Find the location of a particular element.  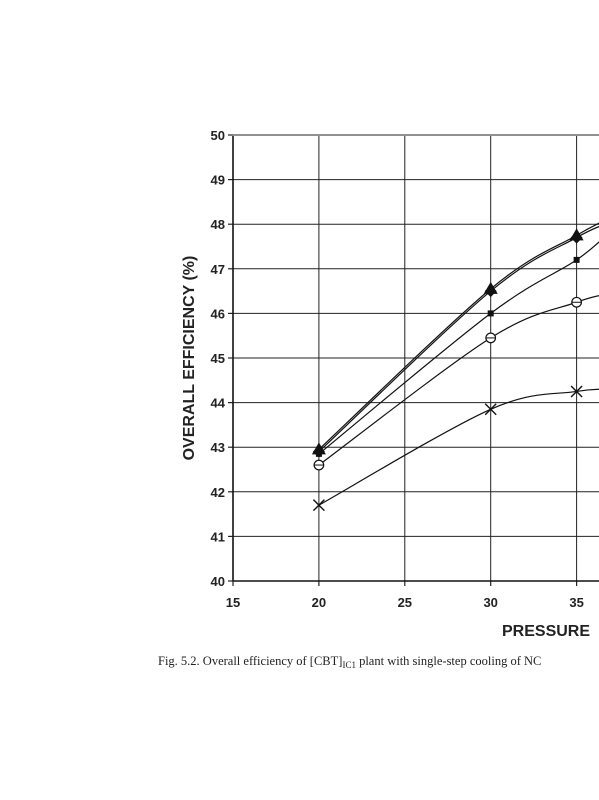

y-tick-label: 41 is located at coordinates (218, 536).